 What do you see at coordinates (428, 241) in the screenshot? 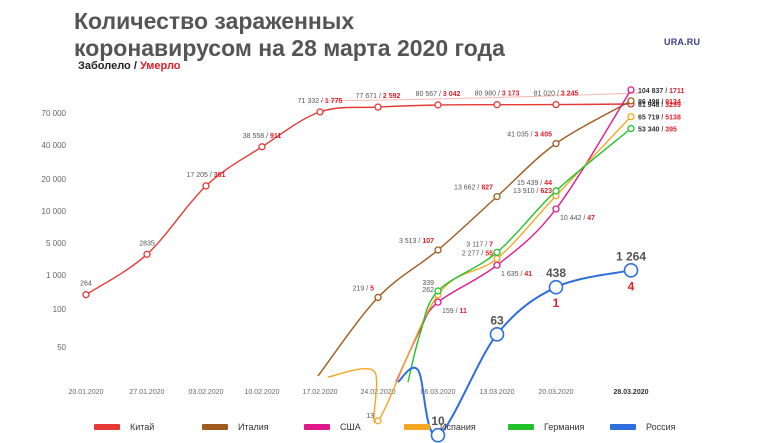
I see `label-death-value: 107` at bounding box center [428, 241].